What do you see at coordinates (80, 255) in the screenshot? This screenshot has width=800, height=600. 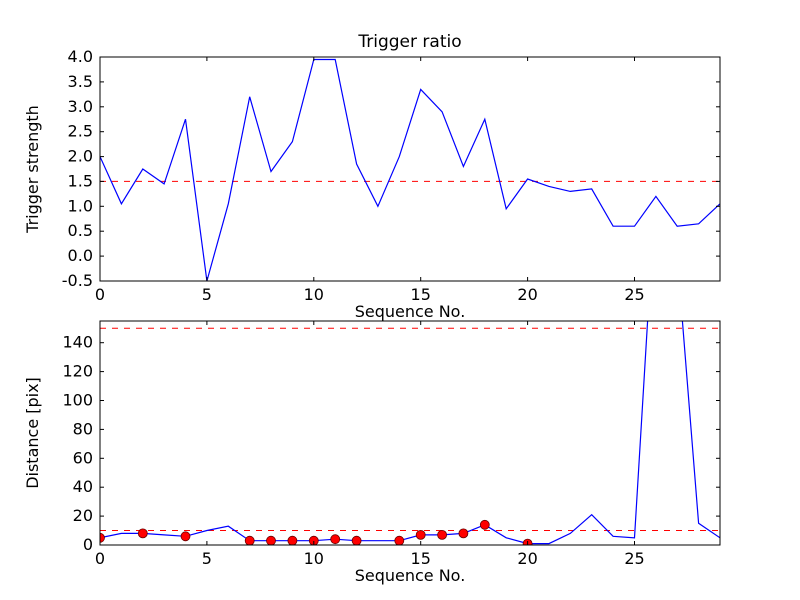 I see `y-tick-label: 0.0` at bounding box center [80, 255].